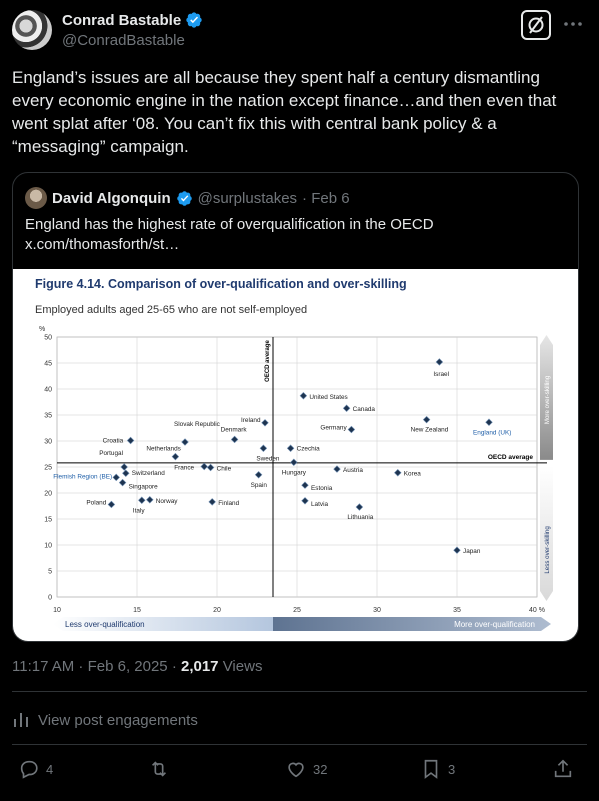 Image resolution: width=599 pixels, height=801 pixels. Describe the element at coordinates (50, 572) in the screenshot. I see `y-tick-label: 5` at that location.